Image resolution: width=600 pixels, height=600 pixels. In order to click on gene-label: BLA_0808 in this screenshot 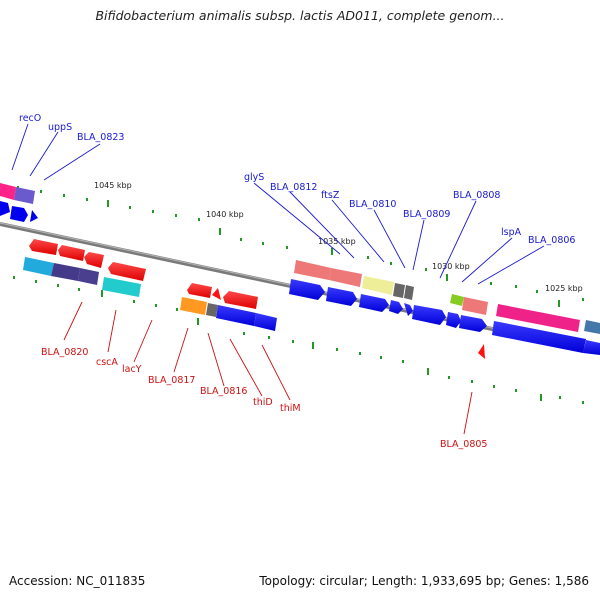, I will do `click(476, 195)`.